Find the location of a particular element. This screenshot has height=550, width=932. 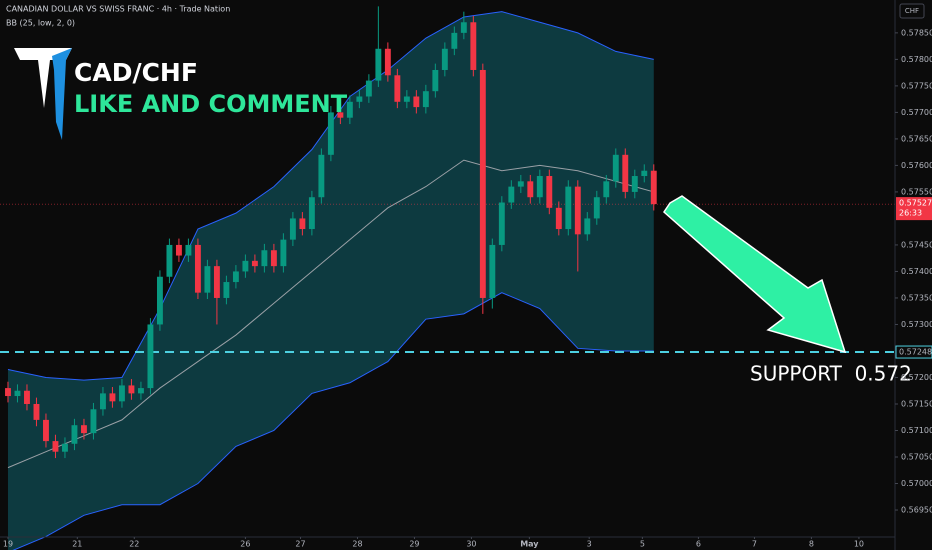

x-tick-label: May is located at coordinates (529, 544).